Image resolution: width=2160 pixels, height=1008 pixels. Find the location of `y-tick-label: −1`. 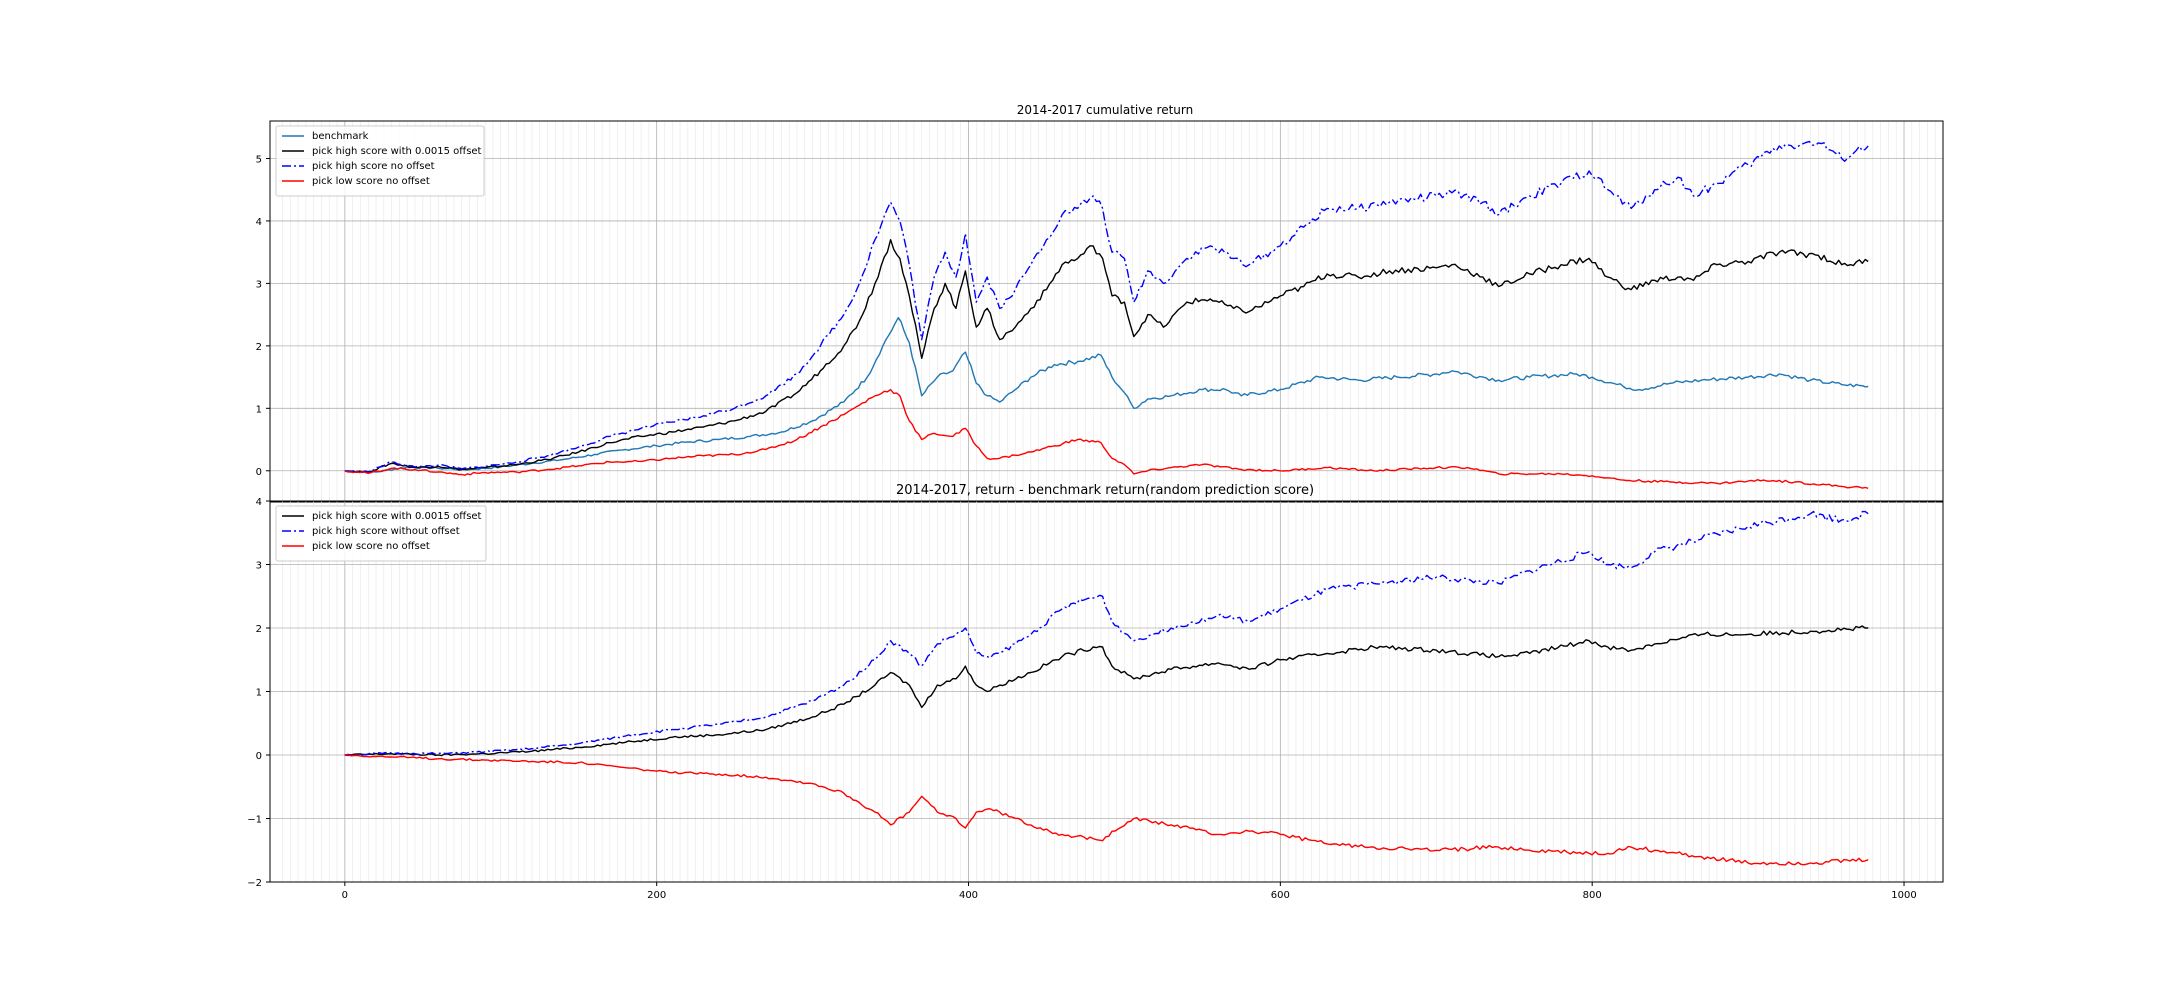

y-tick-label: −1 is located at coordinates (254, 820).